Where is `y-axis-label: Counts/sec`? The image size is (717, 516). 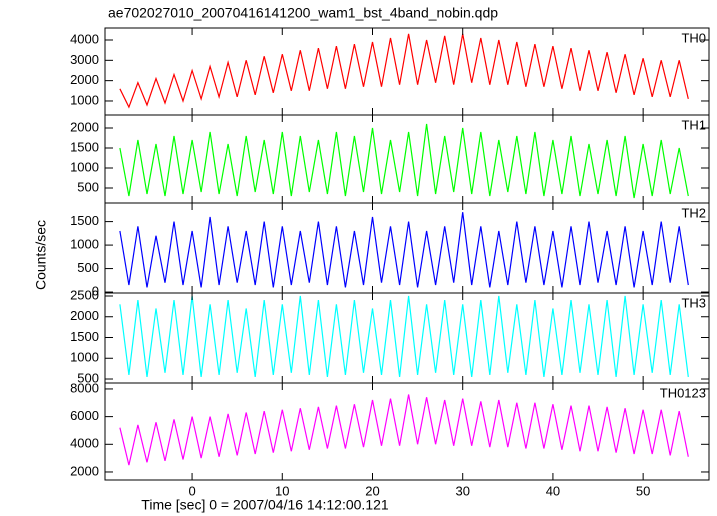
y-axis-label: Counts/sec is located at coordinates (41, 255).